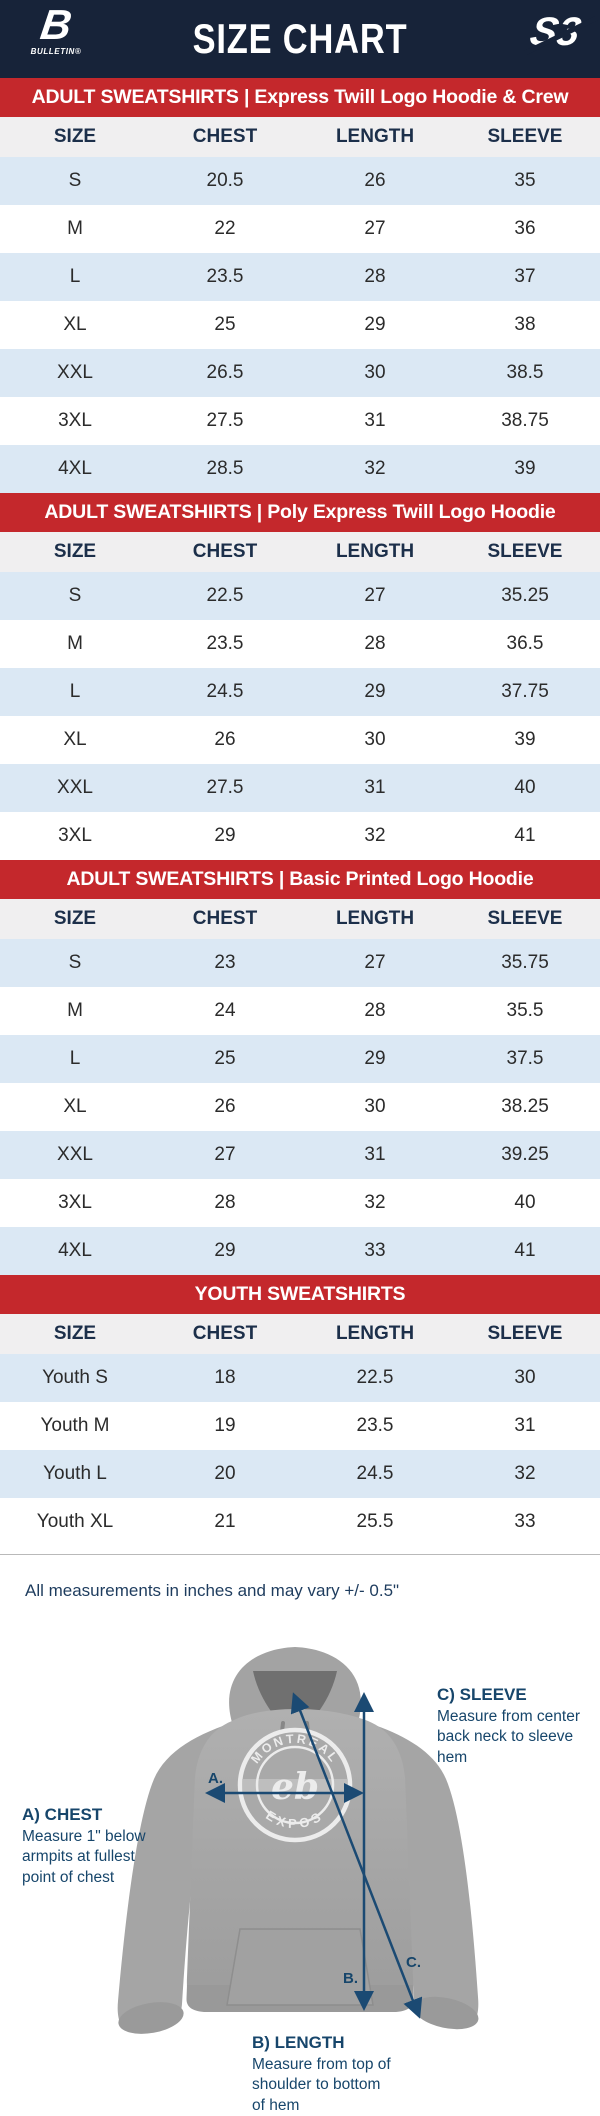  What do you see at coordinates (300, 740) in the screenshot?
I see `table-row: XL 26 30 39` at bounding box center [300, 740].